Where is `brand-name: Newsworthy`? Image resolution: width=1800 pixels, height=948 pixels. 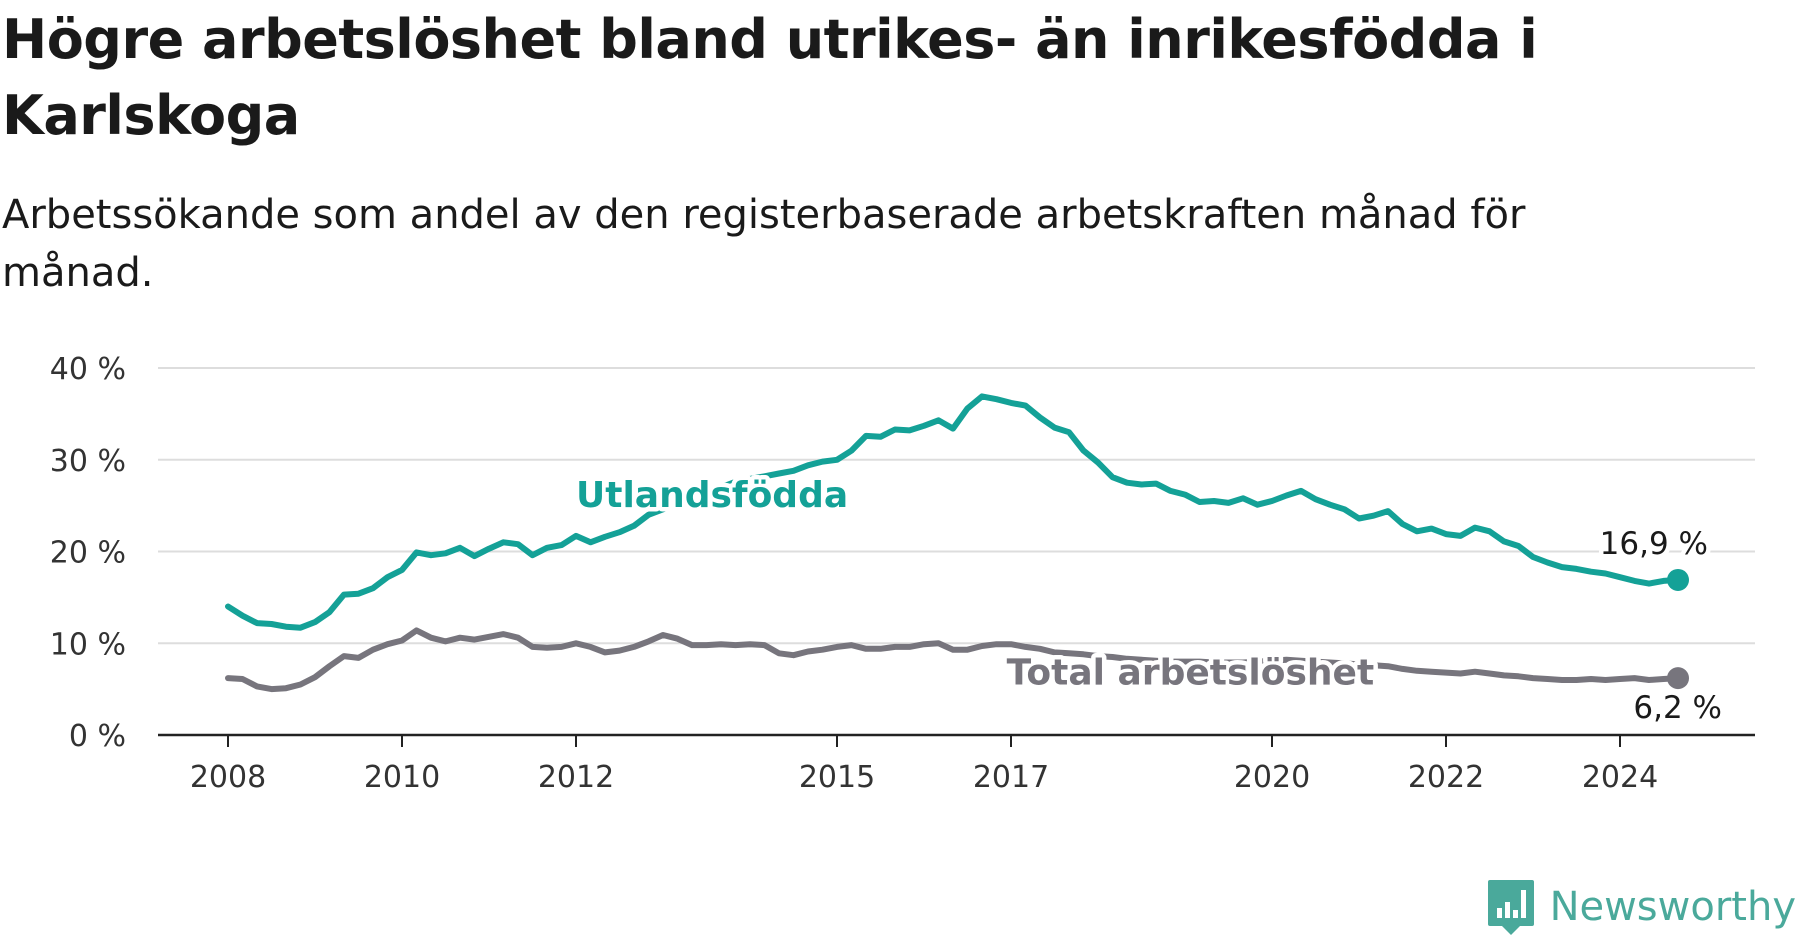 brand-name: Newsworthy is located at coordinates (1672, 907).